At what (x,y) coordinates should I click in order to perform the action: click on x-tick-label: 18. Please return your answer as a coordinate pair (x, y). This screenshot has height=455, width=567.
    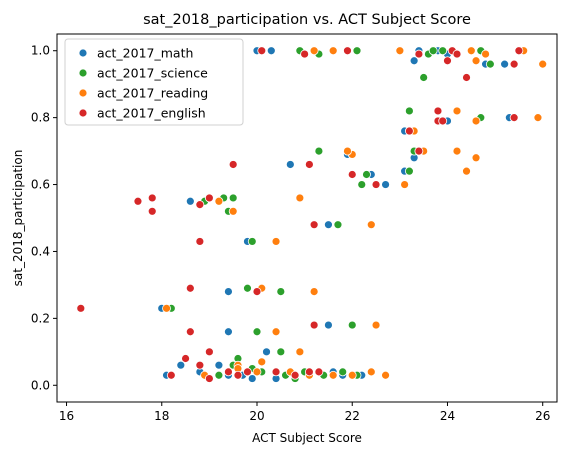
    Looking at the image, I should click on (161, 416).